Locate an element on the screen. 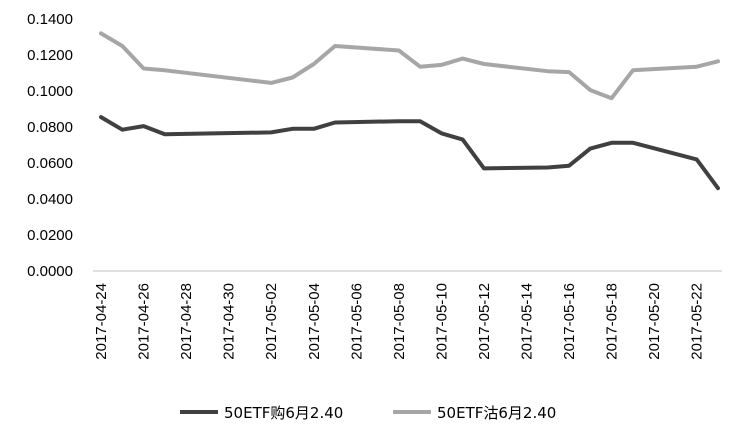  x-tick-label: 2017-05-02 is located at coordinates (271, 321).